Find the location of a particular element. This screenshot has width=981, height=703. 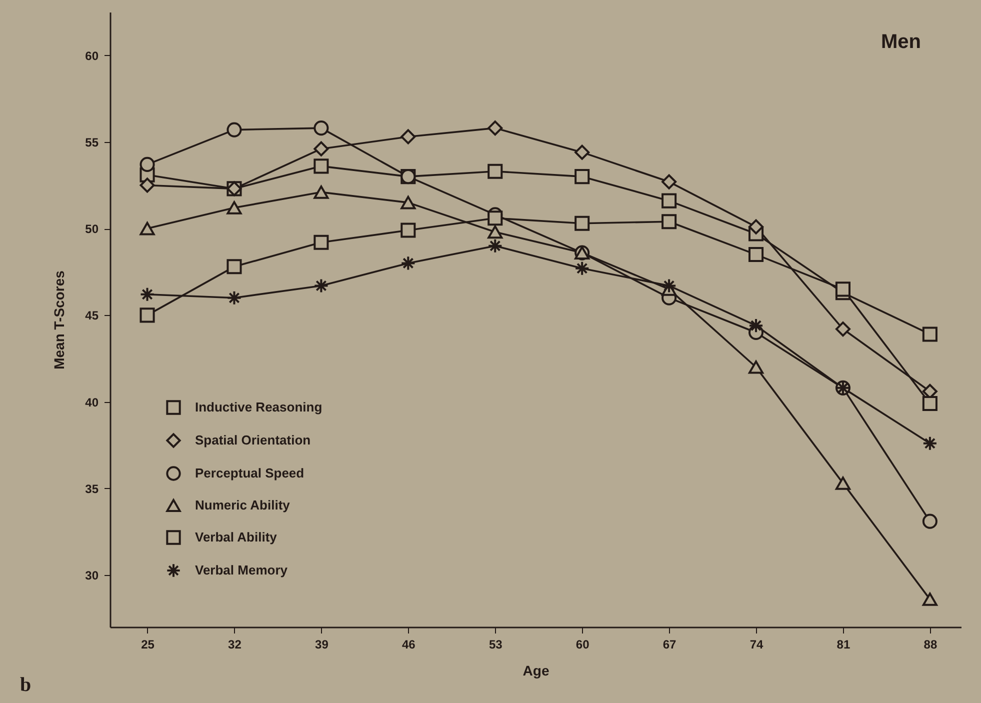

y-tick-label: 35 is located at coordinates (92, 489).